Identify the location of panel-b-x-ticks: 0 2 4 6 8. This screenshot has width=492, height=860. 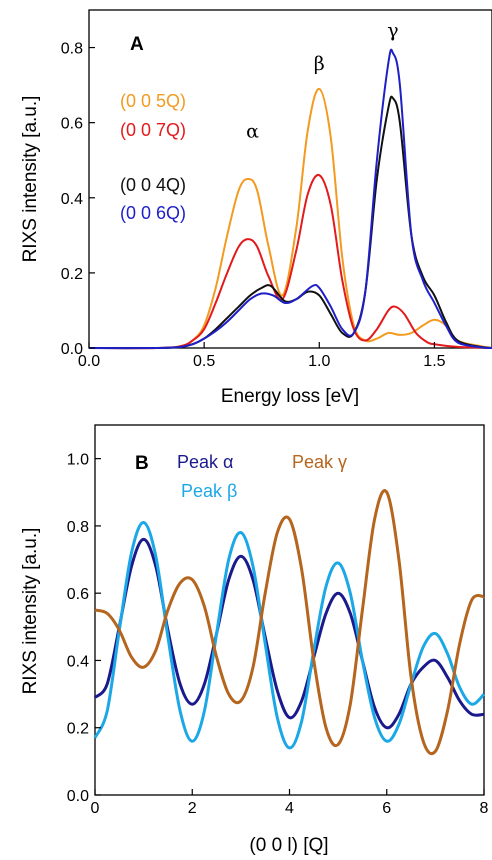
(290, 803).